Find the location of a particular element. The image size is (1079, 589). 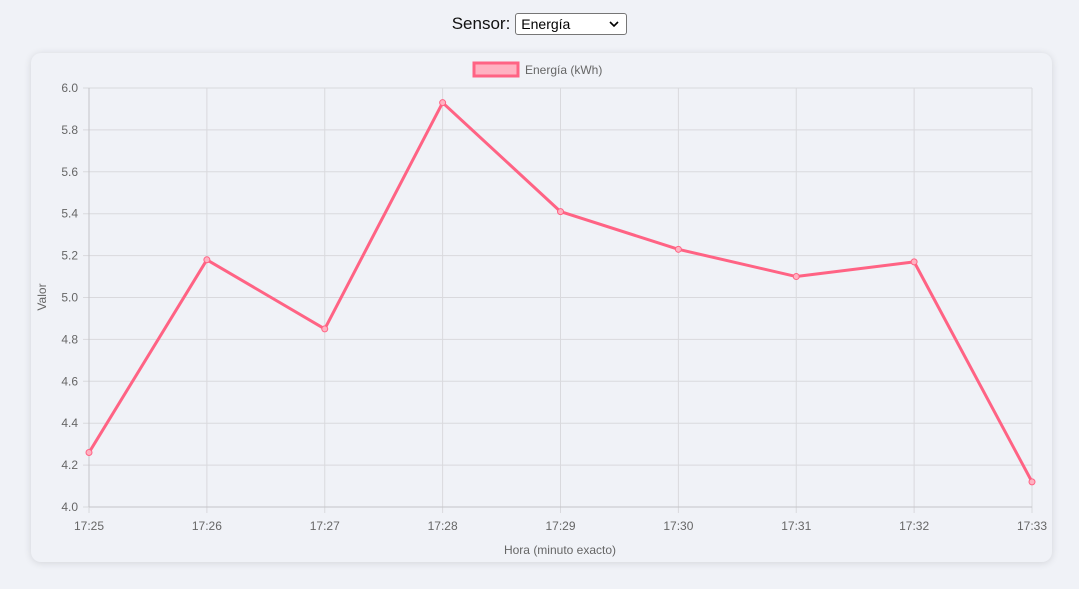

y-tick-label: 5.0 is located at coordinates (69, 298).